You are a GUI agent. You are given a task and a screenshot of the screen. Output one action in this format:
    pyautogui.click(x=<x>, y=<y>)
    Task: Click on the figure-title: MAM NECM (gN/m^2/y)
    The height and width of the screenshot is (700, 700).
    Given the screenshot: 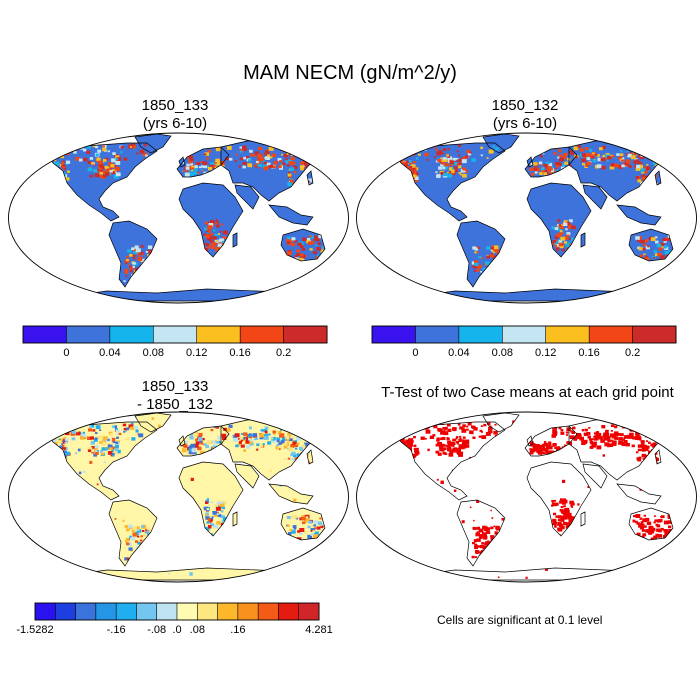 What is the action you would take?
    pyautogui.click(x=350, y=73)
    